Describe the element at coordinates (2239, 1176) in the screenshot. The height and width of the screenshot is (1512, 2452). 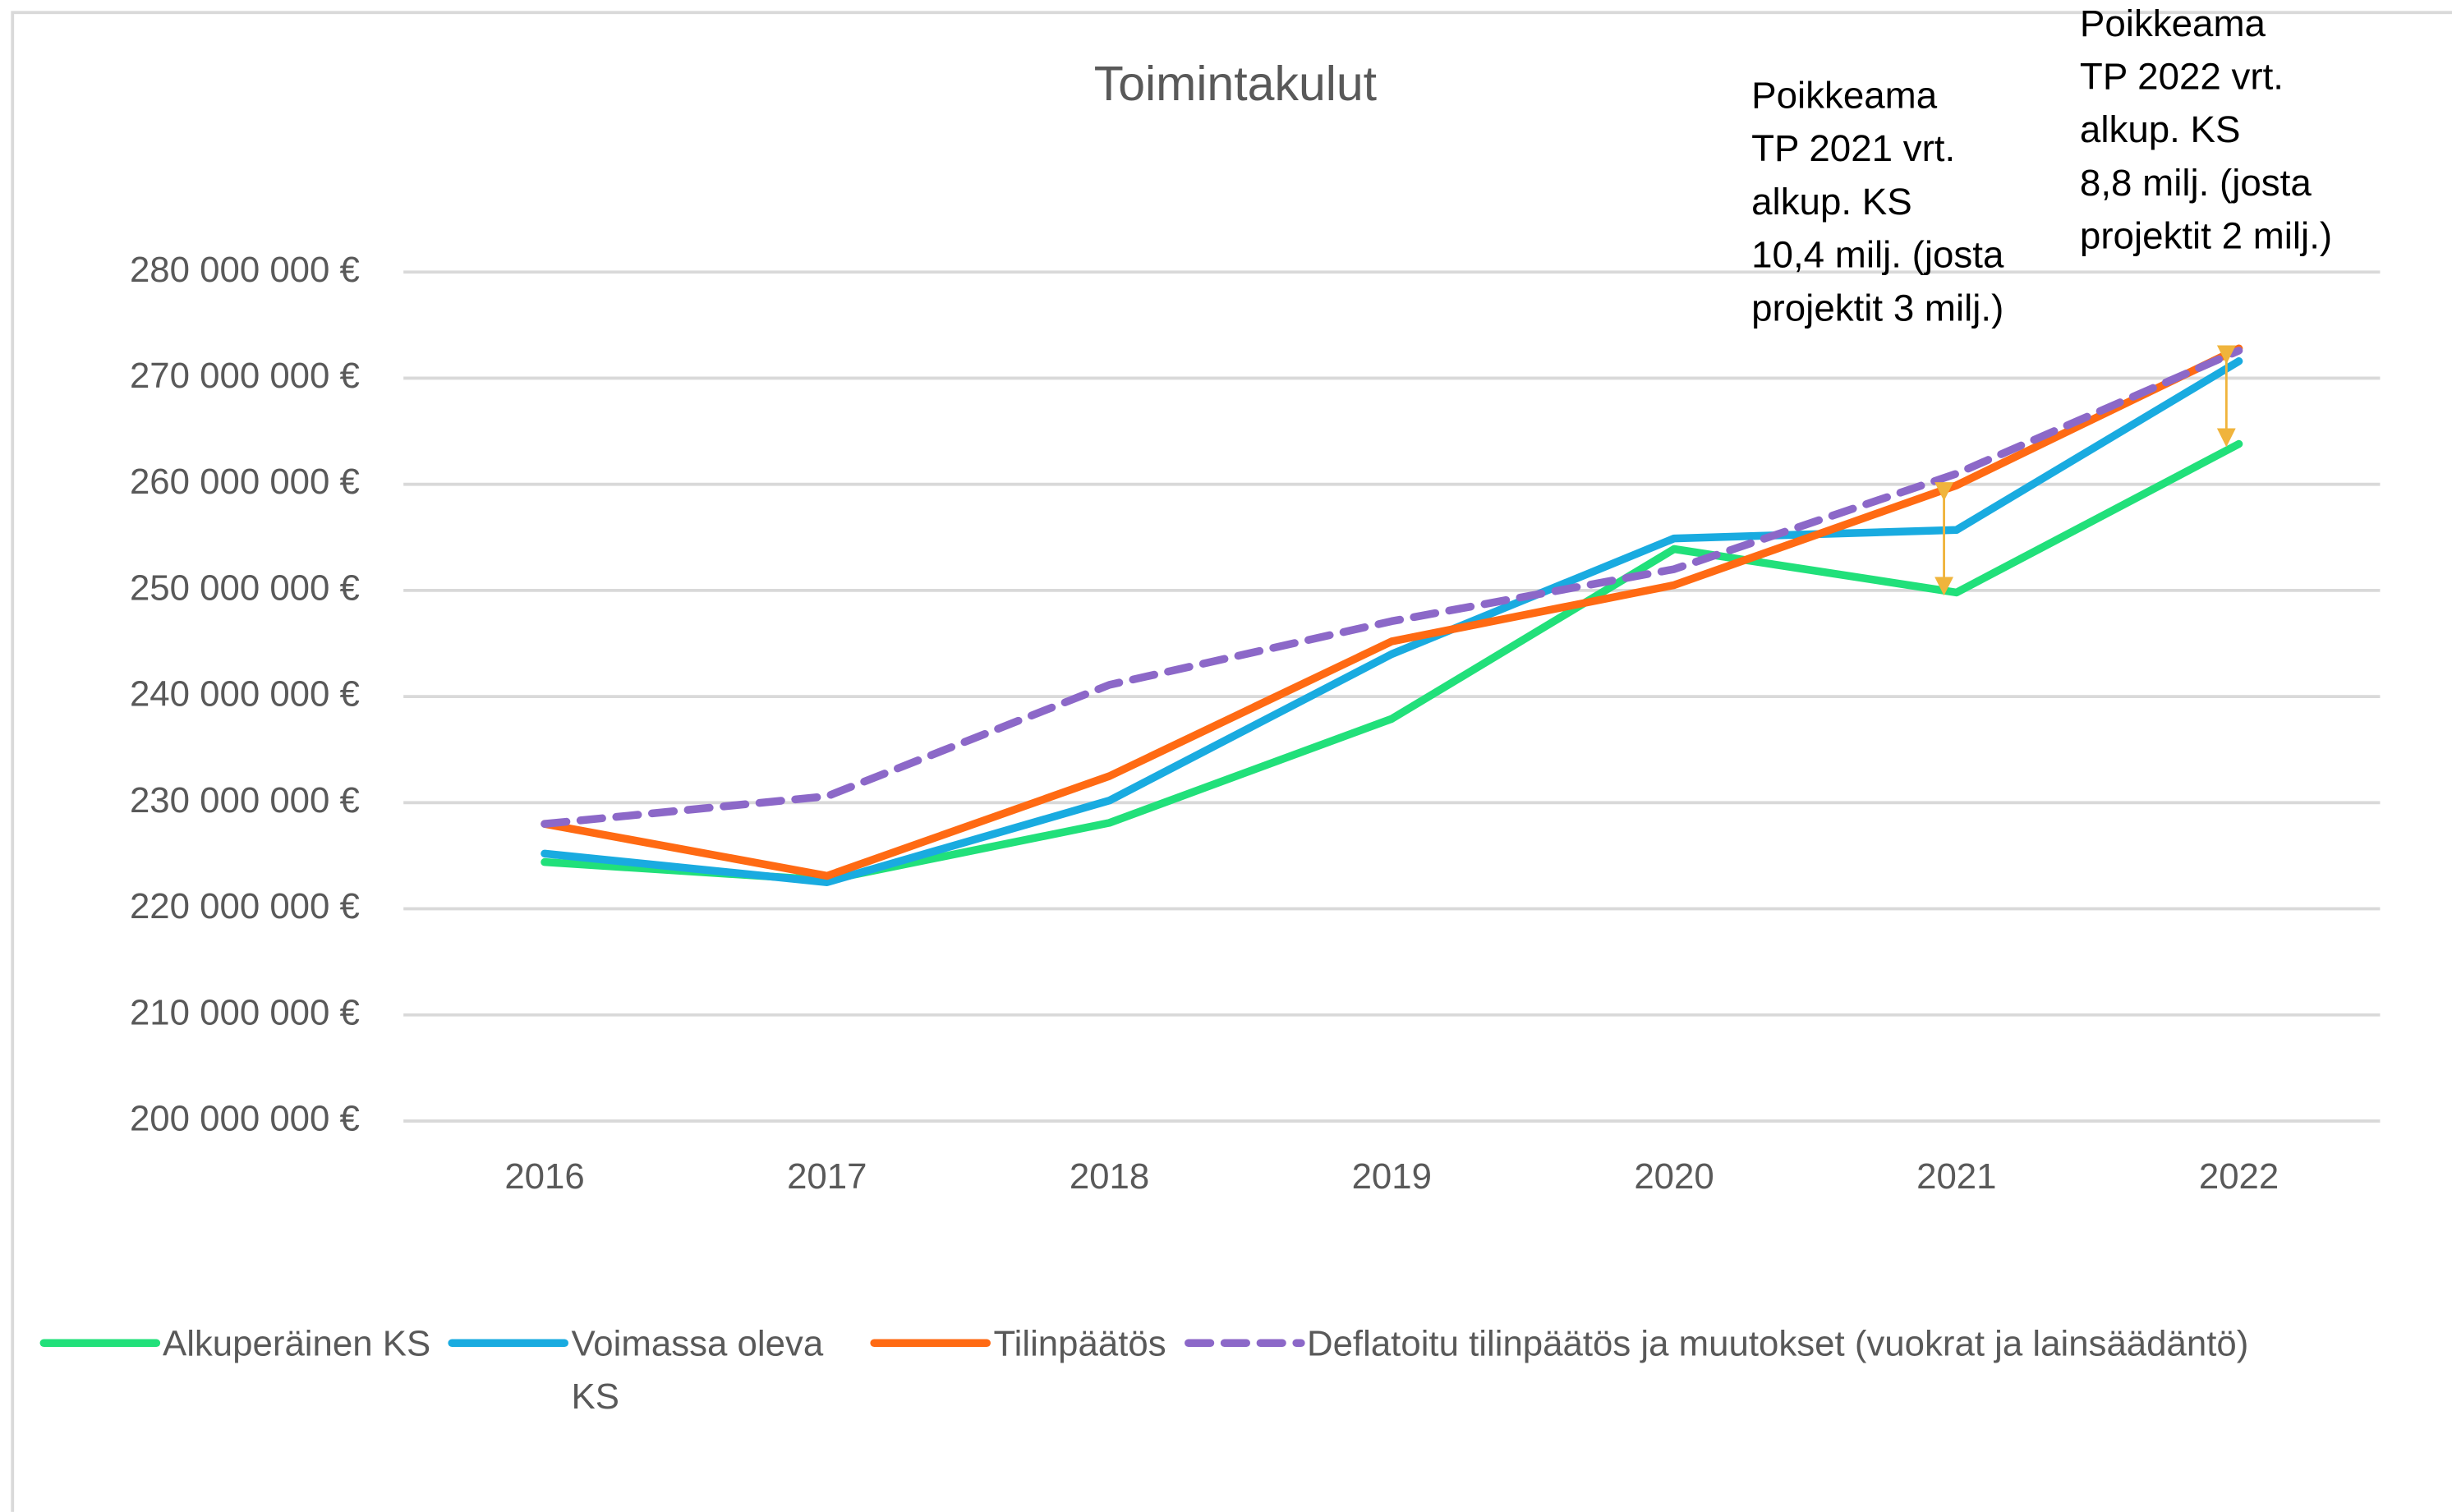
I see `x-tick-label: 2022` at that location.